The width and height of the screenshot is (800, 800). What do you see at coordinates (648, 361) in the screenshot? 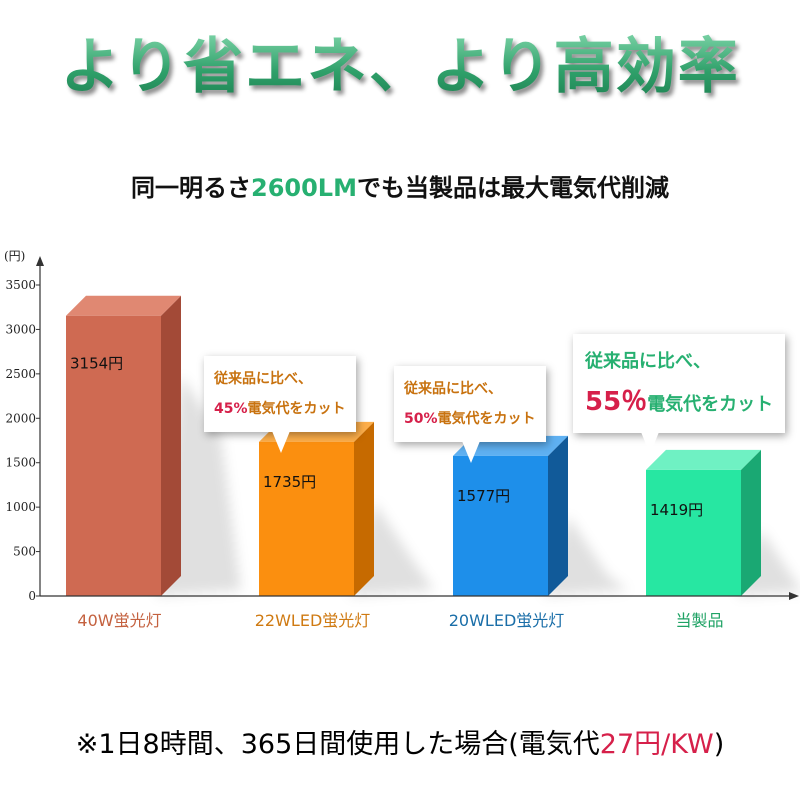
I see `callout-product-line1: 従来品に比べ、` at bounding box center [648, 361].